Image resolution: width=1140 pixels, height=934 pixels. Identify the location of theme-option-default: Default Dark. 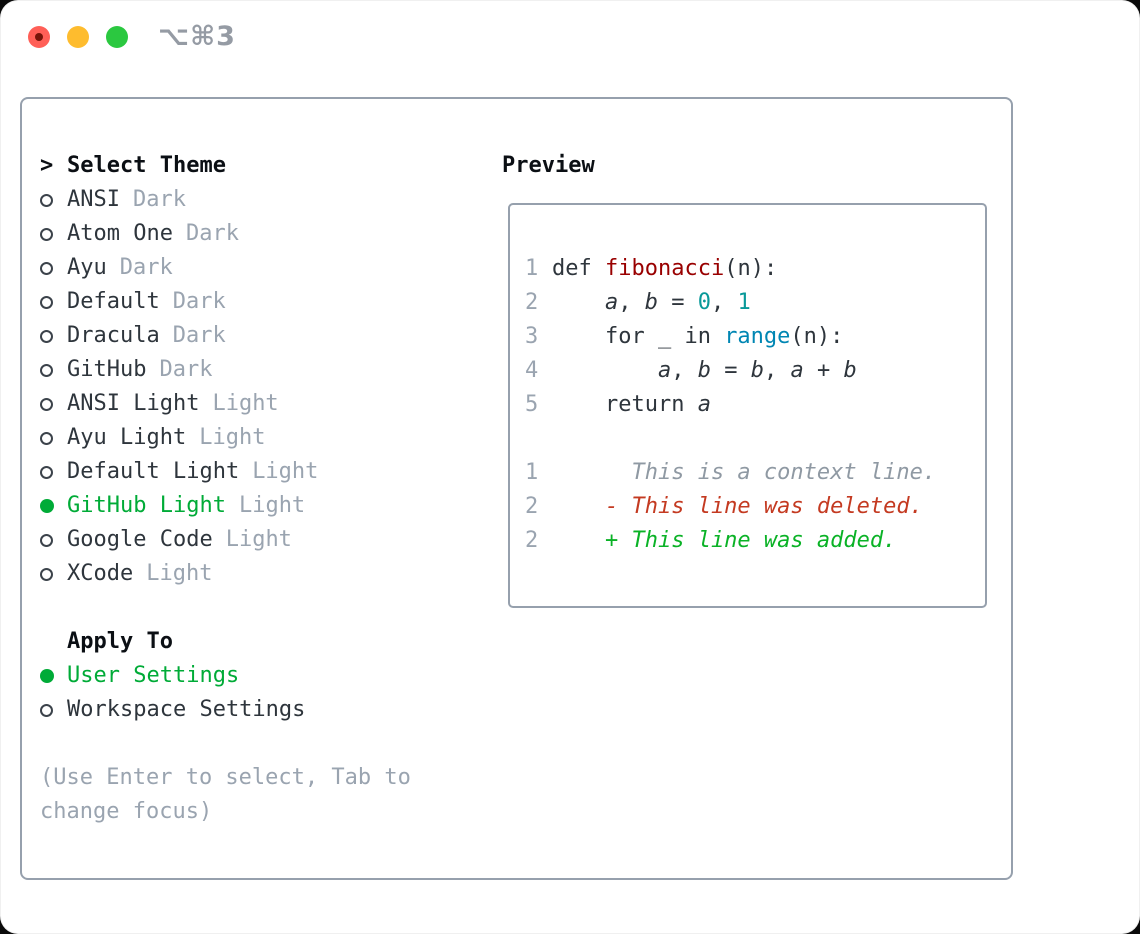
(225, 302).